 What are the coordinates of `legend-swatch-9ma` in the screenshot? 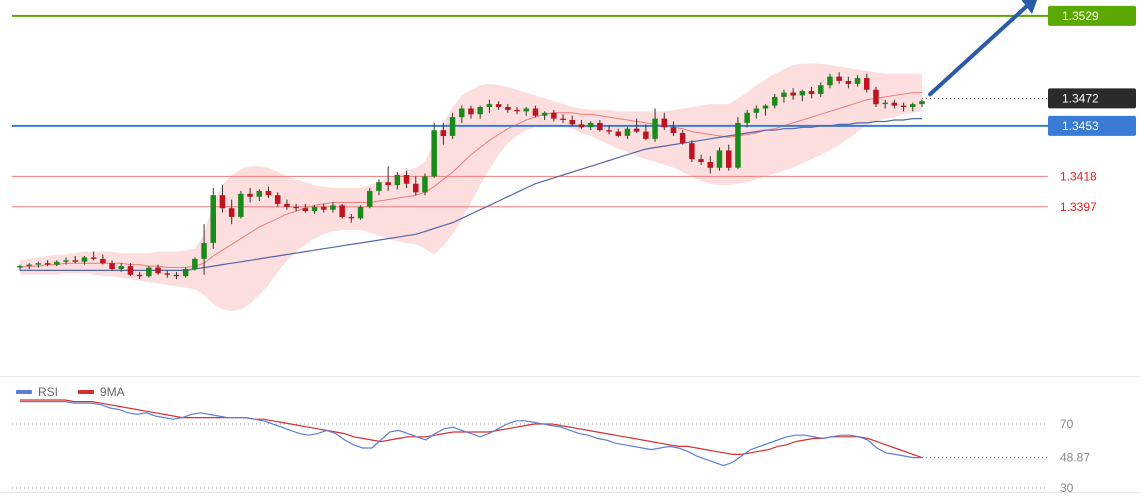 It's located at (86, 392).